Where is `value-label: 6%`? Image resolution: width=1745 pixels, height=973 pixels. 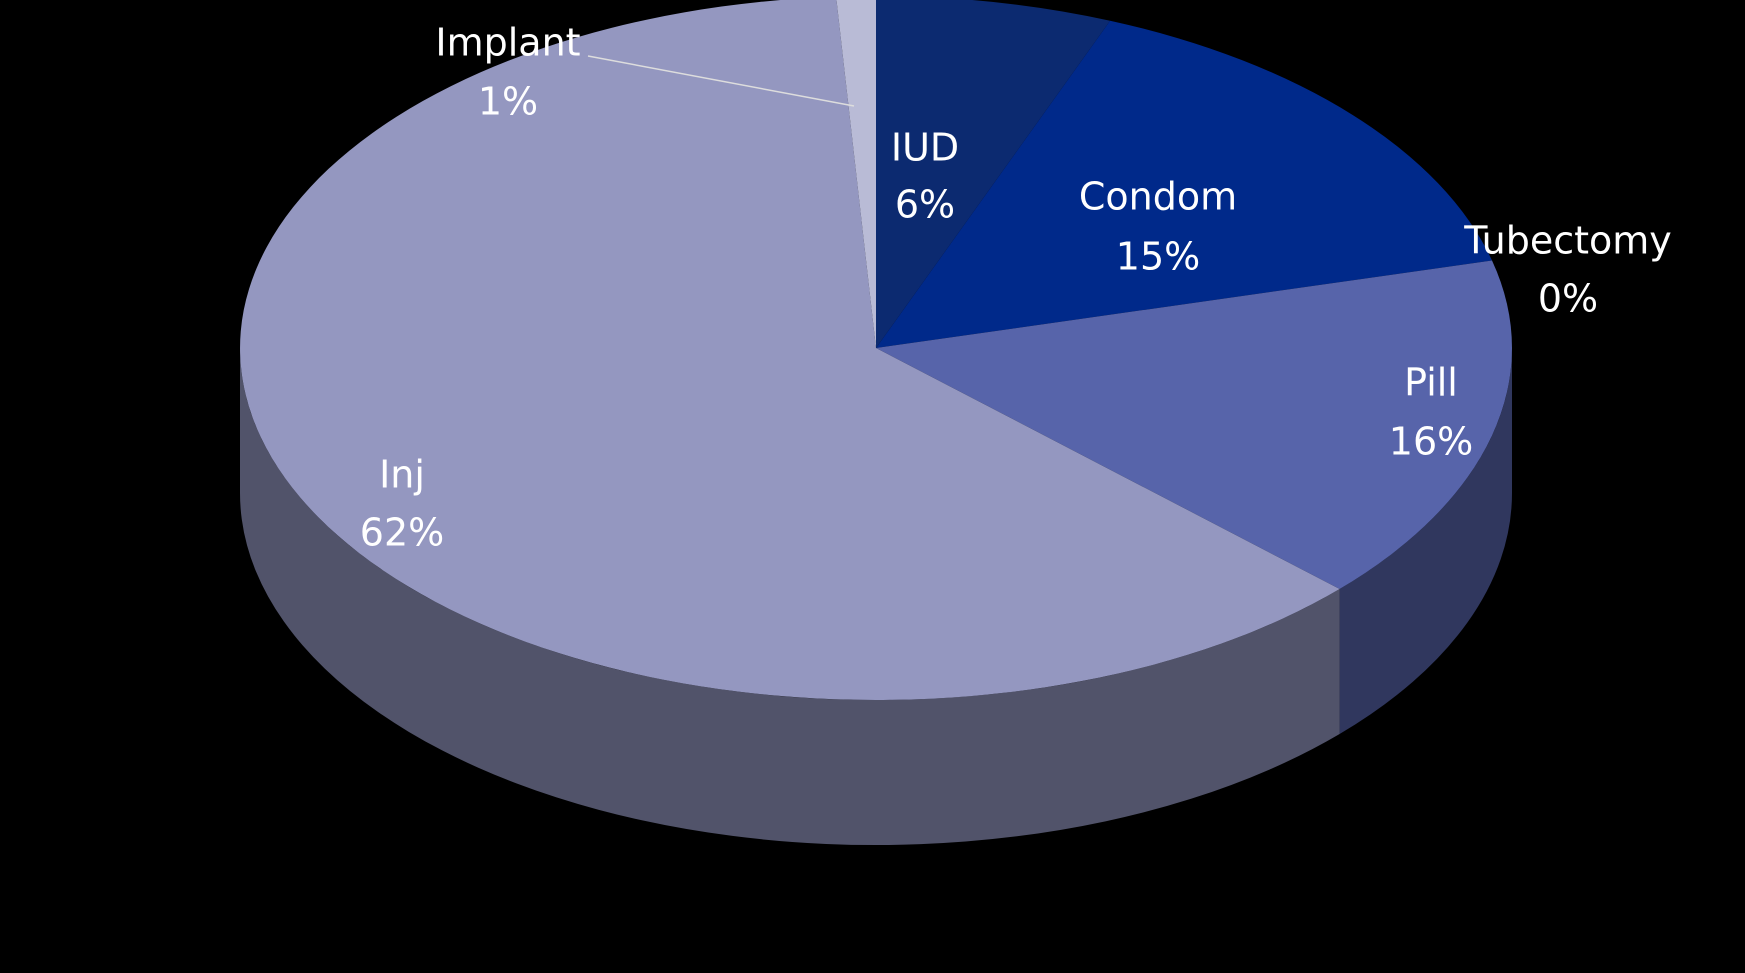 value-label: 6% is located at coordinates (925, 205).